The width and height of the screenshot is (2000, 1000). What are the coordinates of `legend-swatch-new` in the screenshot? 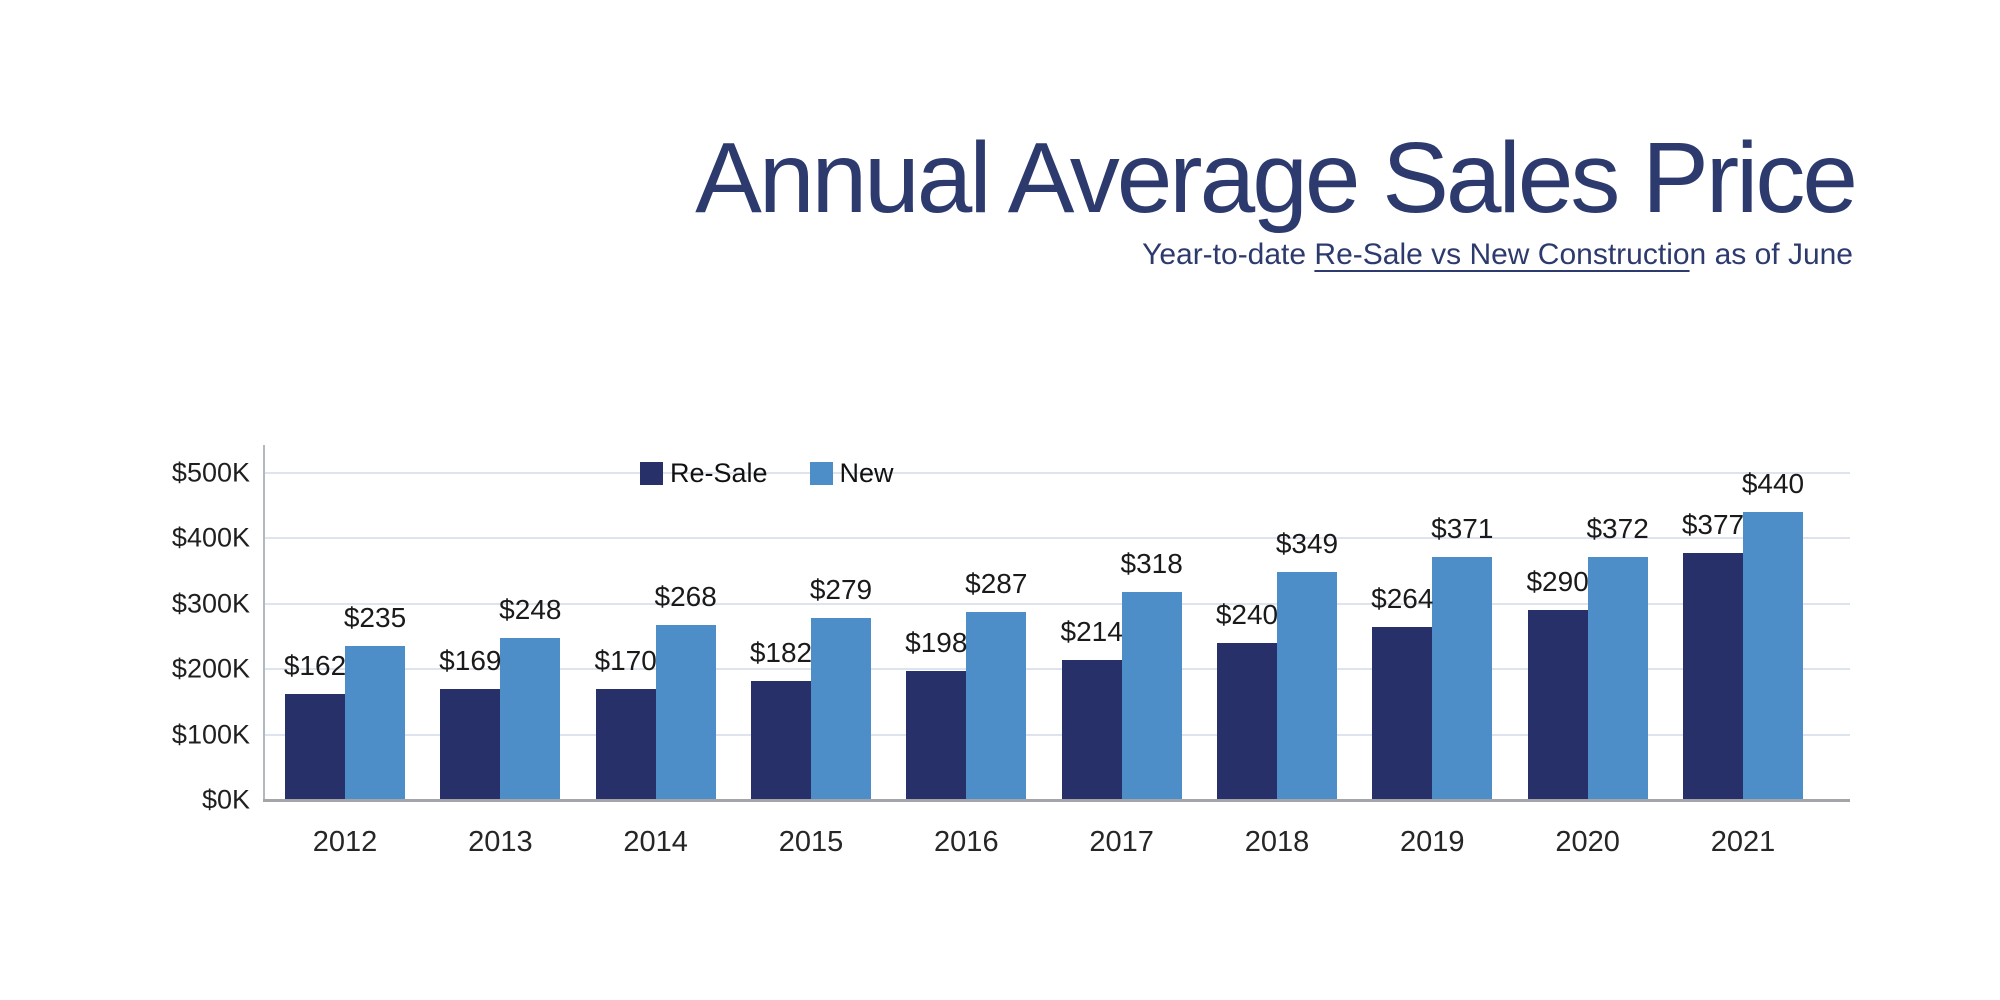 It's located at (821, 473).